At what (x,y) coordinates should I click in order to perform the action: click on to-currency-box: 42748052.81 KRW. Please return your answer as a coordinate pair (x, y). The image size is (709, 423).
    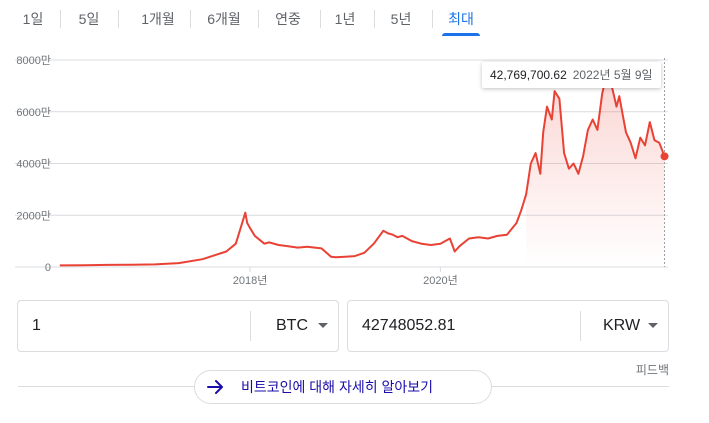
    Looking at the image, I should click on (508, 326).